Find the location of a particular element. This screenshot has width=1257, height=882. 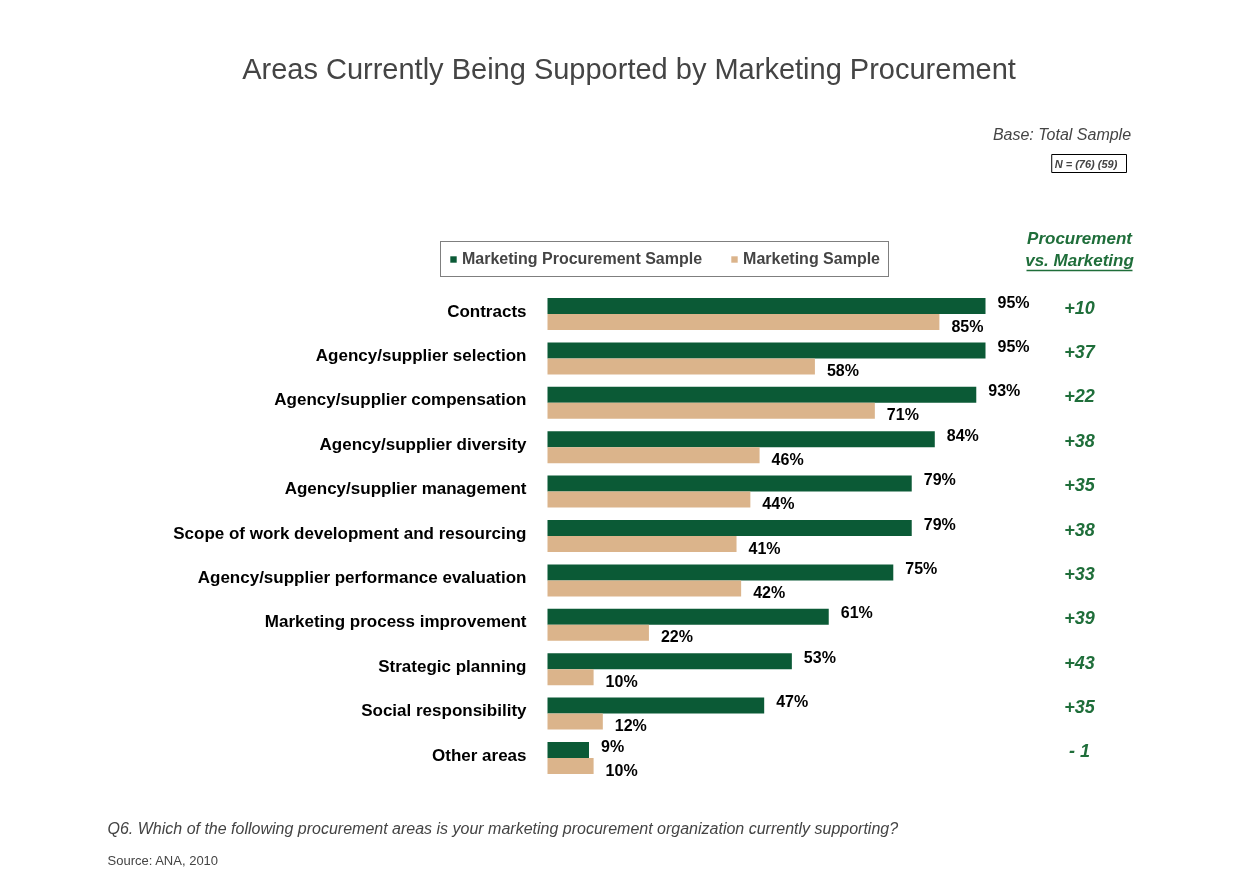

data-label: 71% is located at coordinates (902, 415).